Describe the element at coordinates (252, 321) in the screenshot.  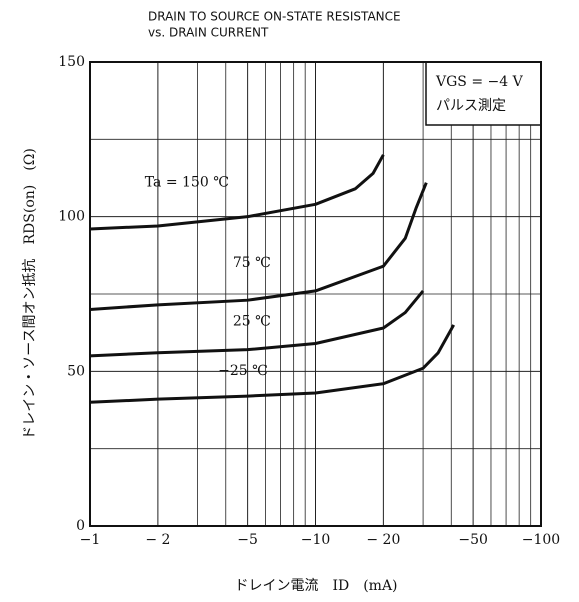
I see `curve-label: 25 ℃` at that location.